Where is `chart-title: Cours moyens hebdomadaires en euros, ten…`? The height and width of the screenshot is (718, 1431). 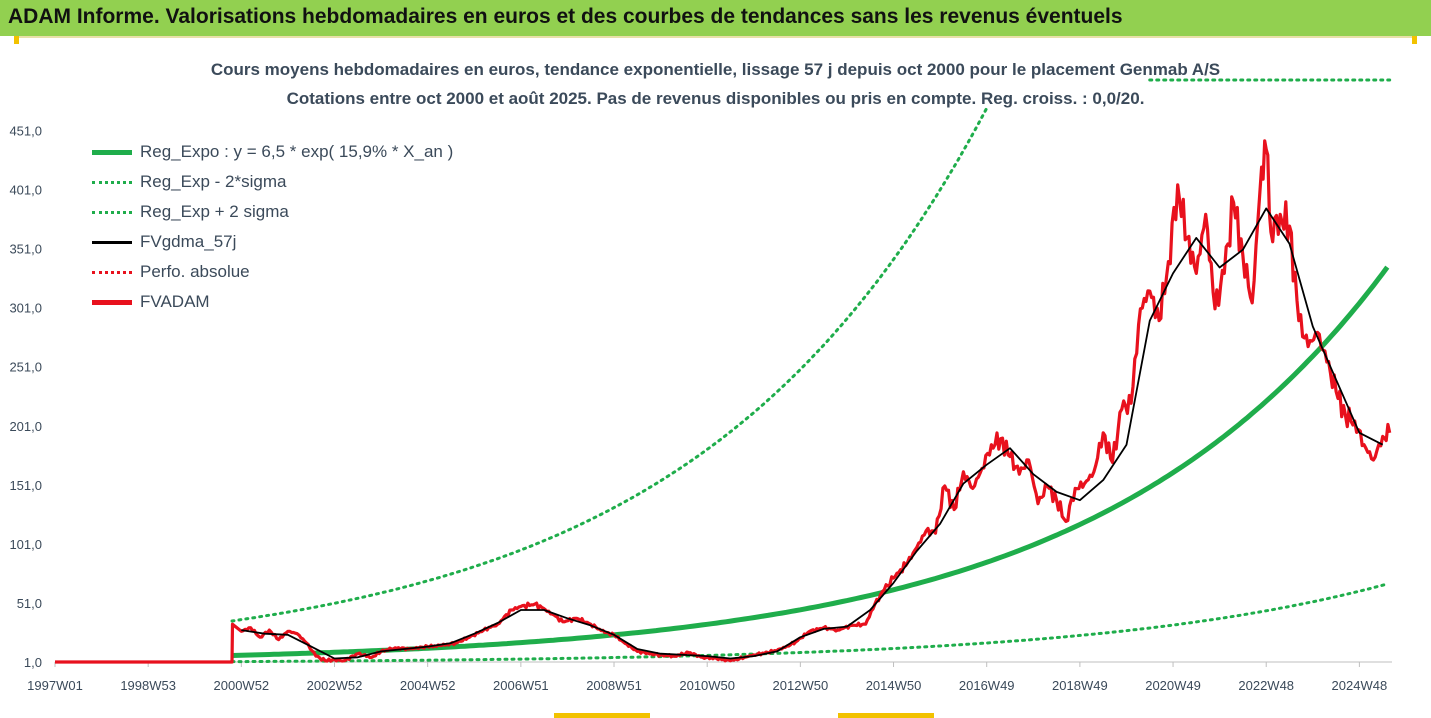 chart-title: Cours moyens hebdomadaires en euros, ten… is located at coordinates (715, 69).